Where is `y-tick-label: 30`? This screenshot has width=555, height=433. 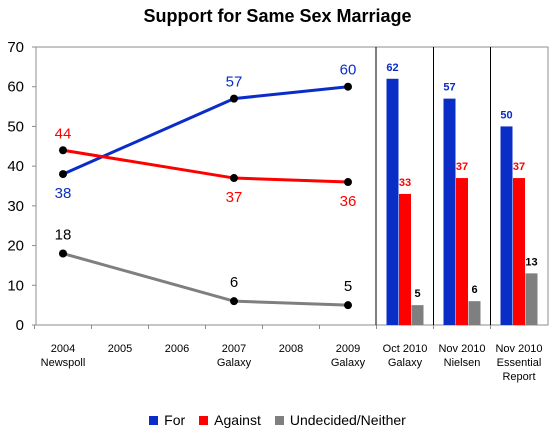
y-tick-label: 30 is located at coordinates (15, 206).